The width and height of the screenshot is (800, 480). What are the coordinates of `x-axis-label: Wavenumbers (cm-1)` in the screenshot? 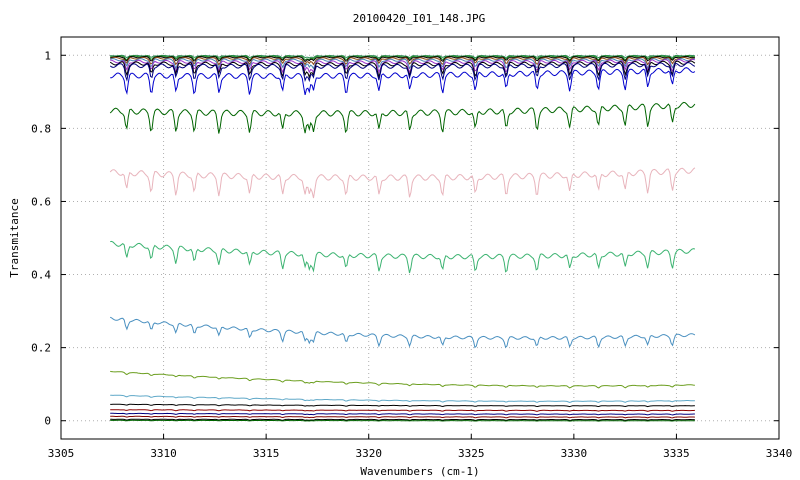 It's located at (419, 471).